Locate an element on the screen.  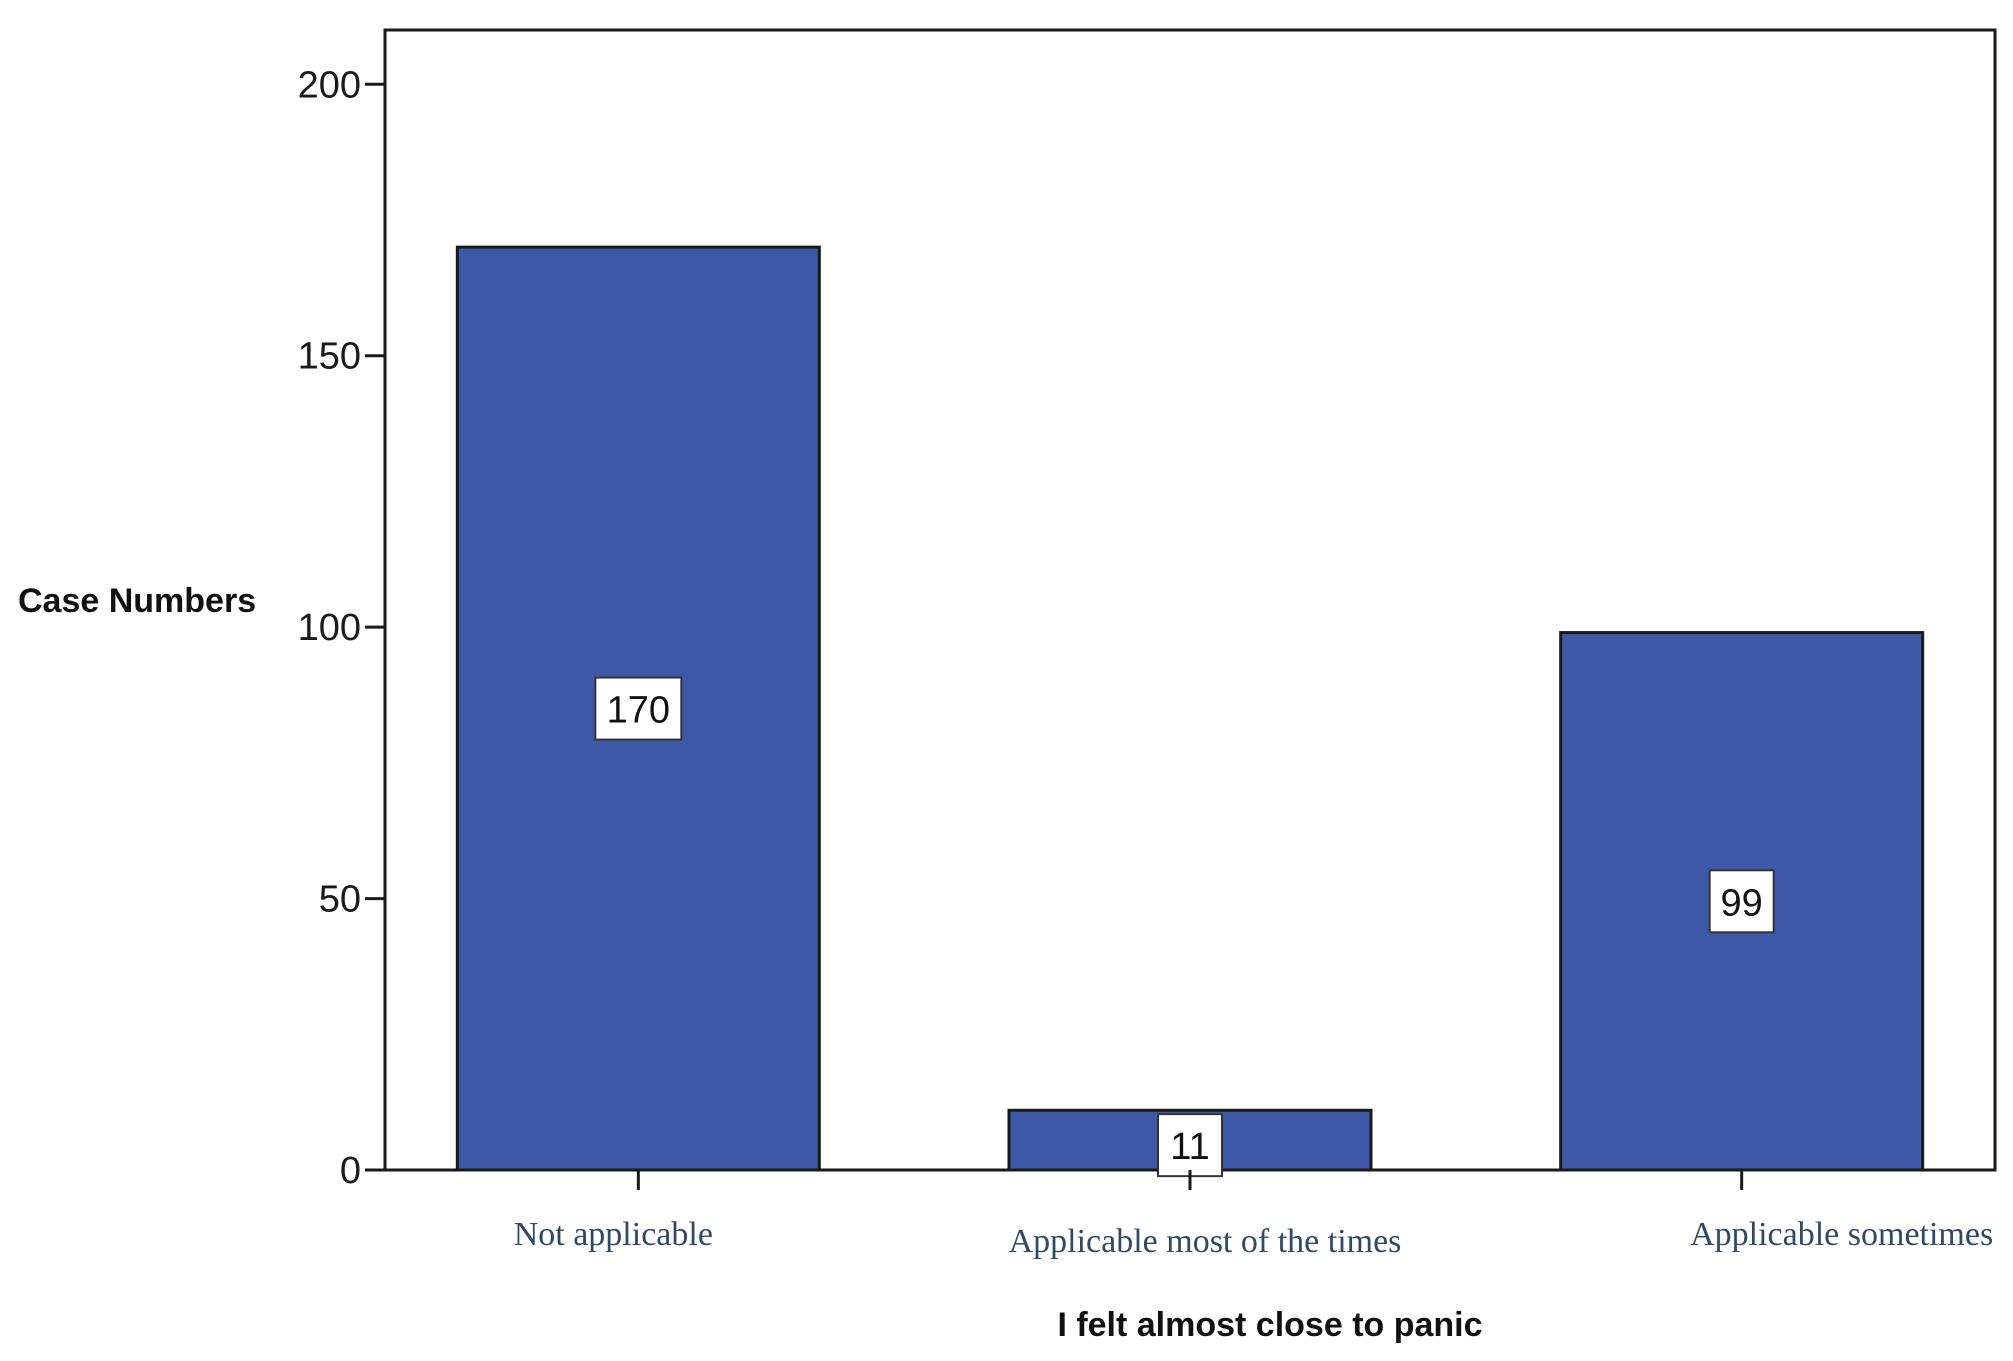
x-tick-label: Applicable sometimes is located at coordinates (1841, 1234).